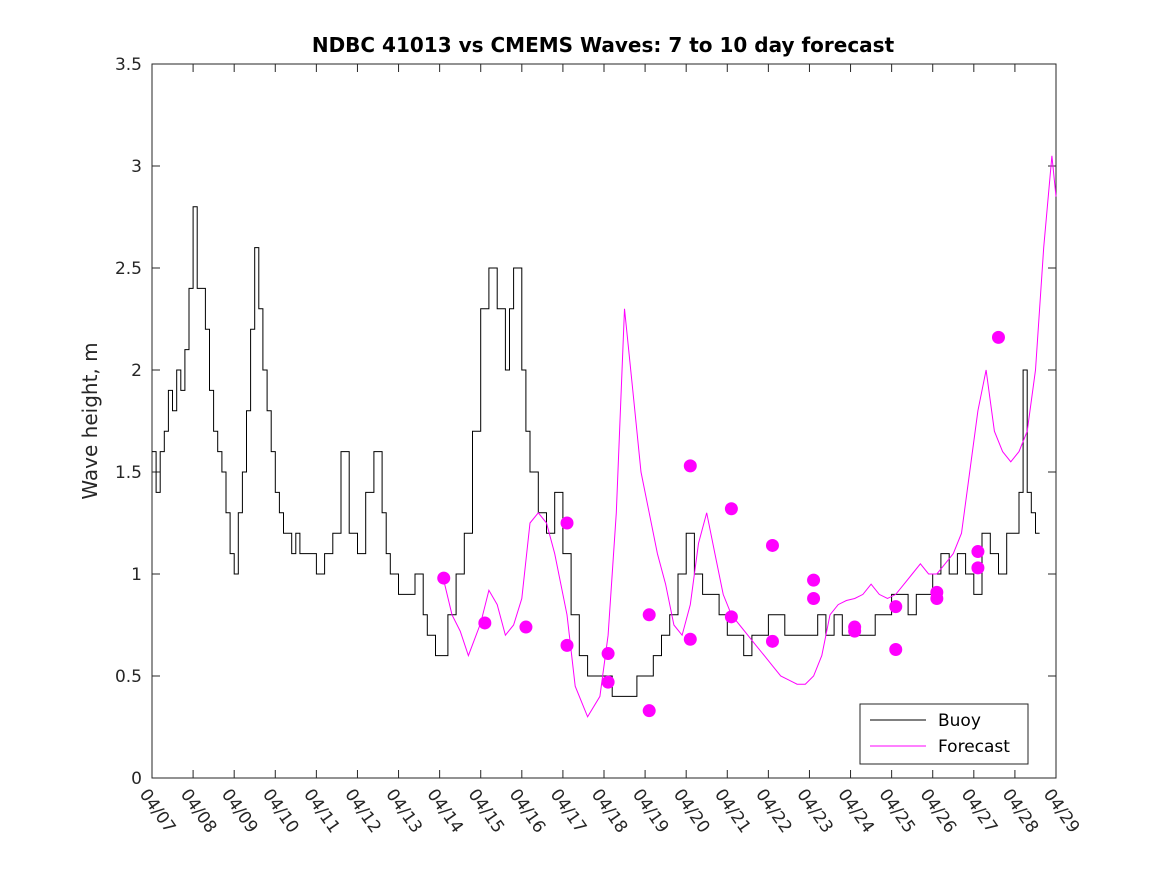 The image size is (1167, 875). Describe the element at coordinates (128, 473) in the screenshot. I see `y-tick-label: 1.5` at that location.